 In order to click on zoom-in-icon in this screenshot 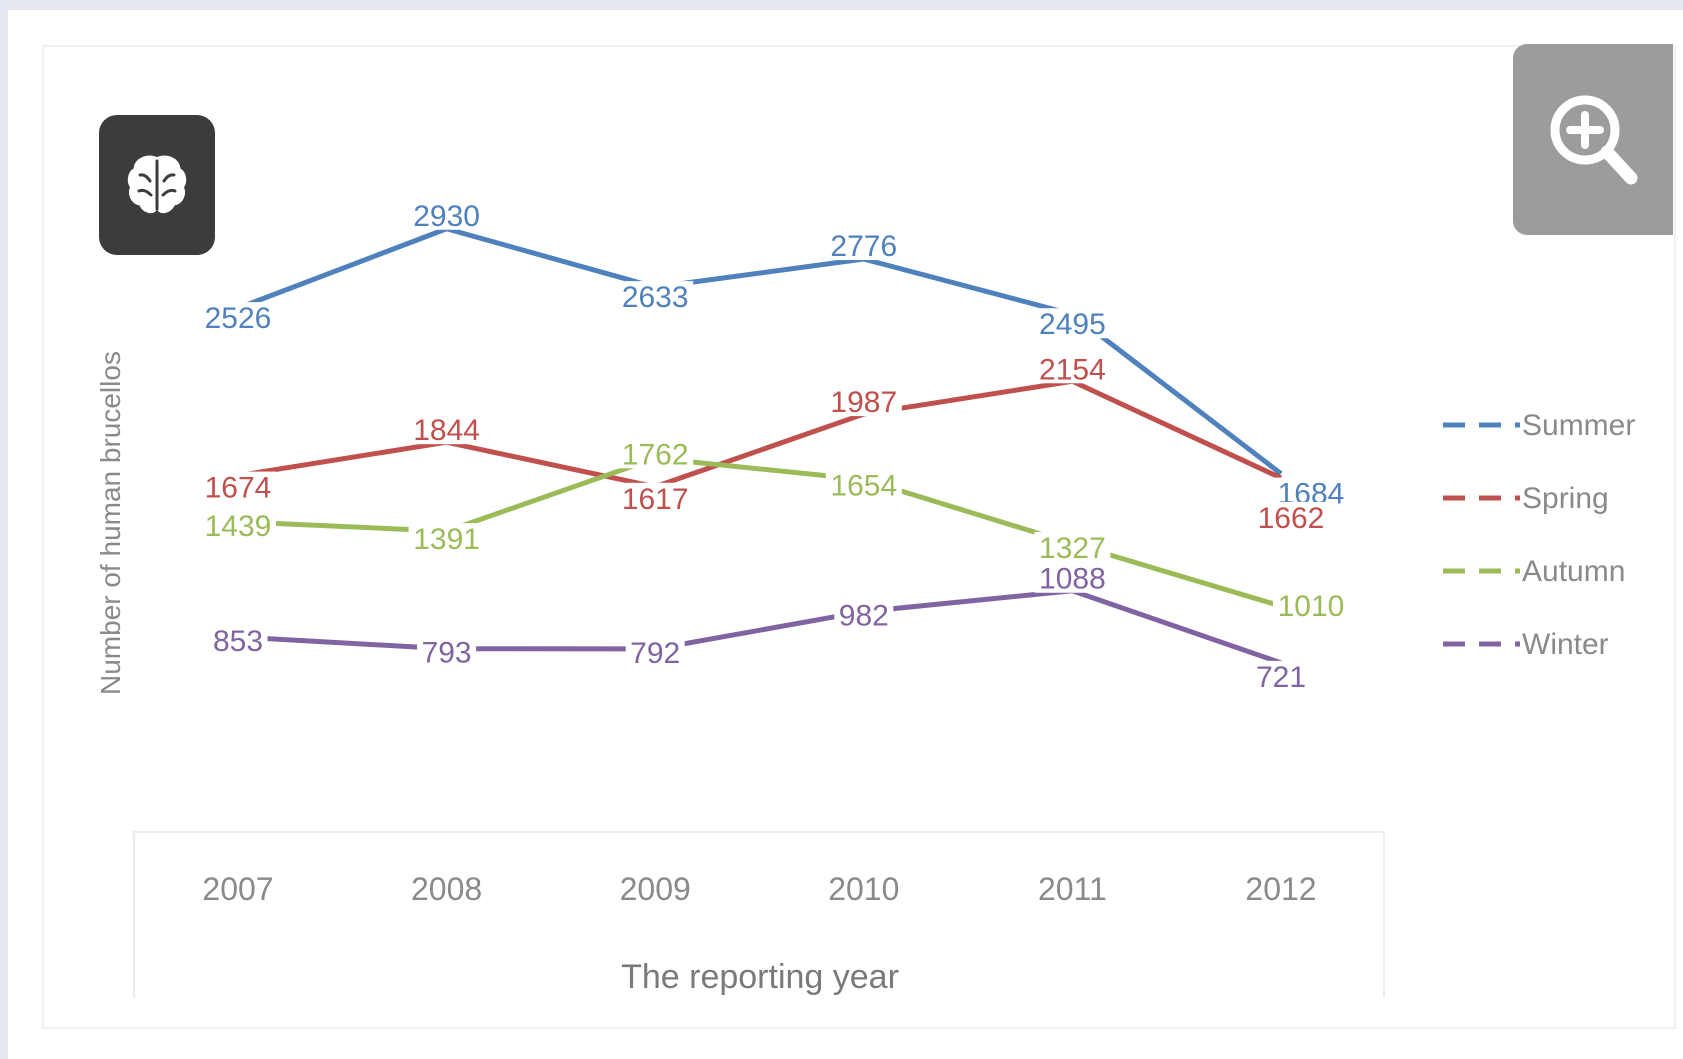, I will do `click(1594, 139)`.